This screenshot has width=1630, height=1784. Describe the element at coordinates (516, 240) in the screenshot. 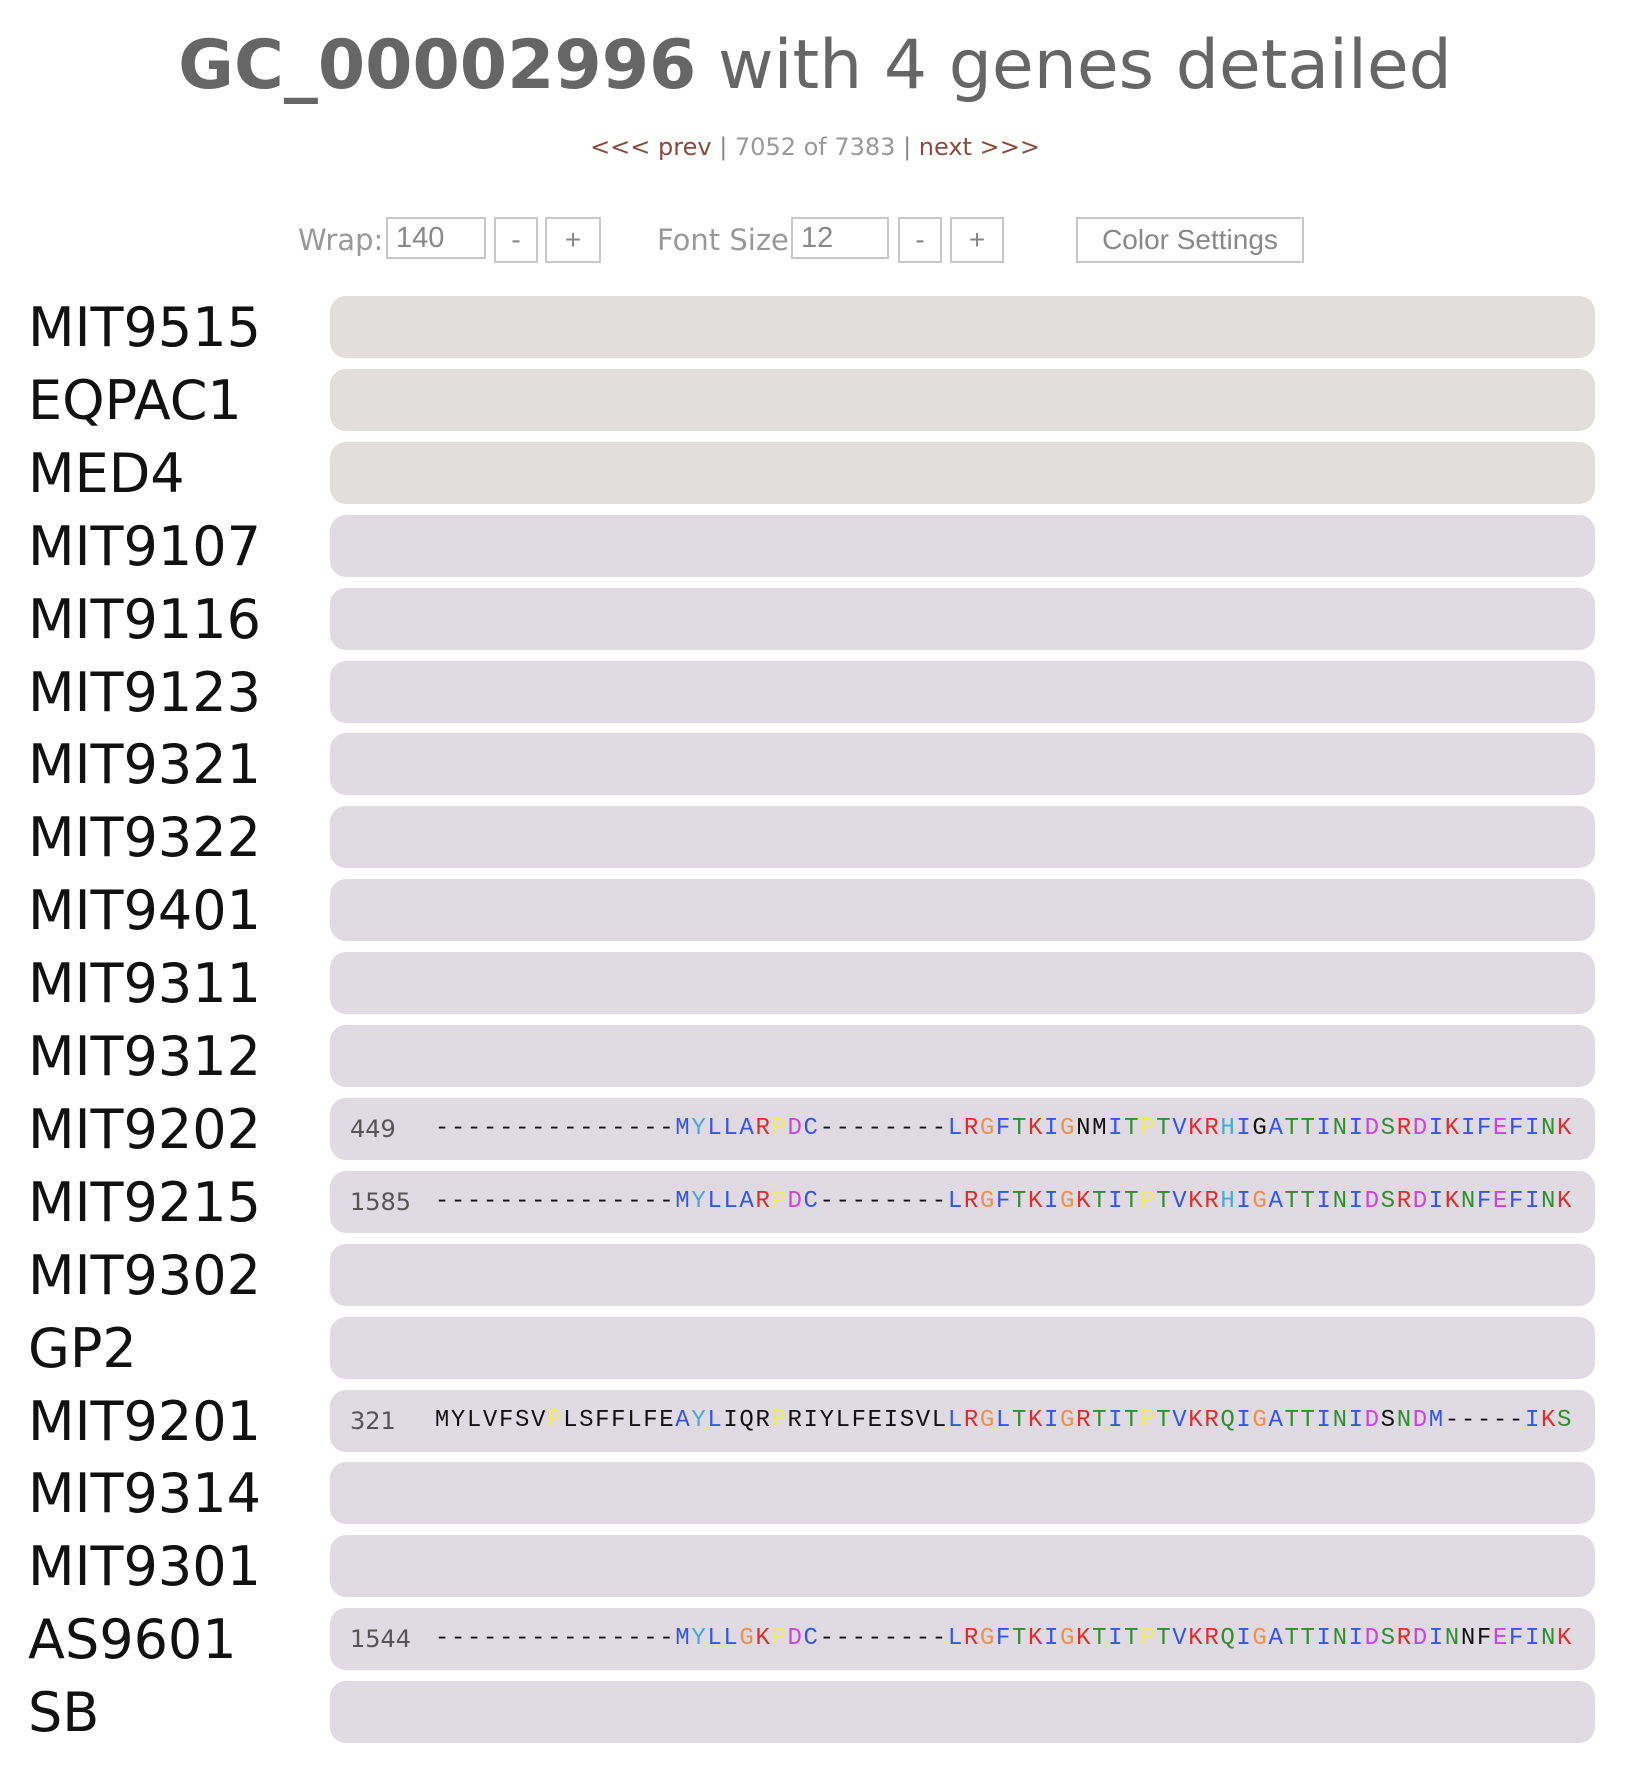

I see `wrap-decrease-button: -` at that location.